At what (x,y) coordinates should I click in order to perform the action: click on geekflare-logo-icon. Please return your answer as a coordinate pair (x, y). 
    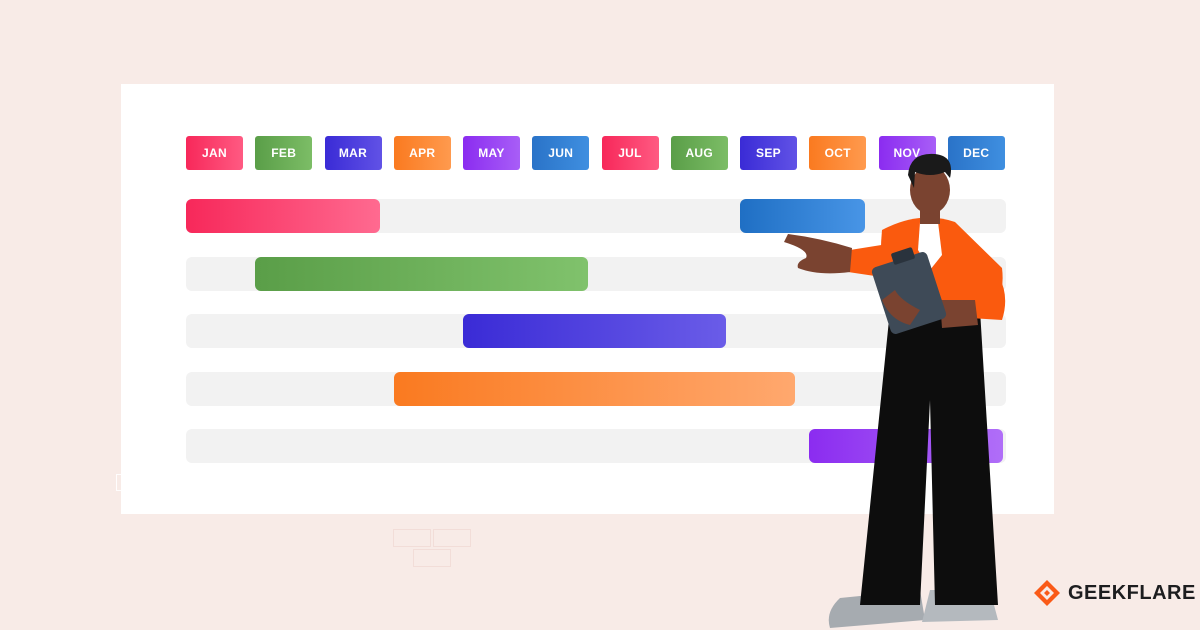
    Looking at the image, I should click on (1047, 593).